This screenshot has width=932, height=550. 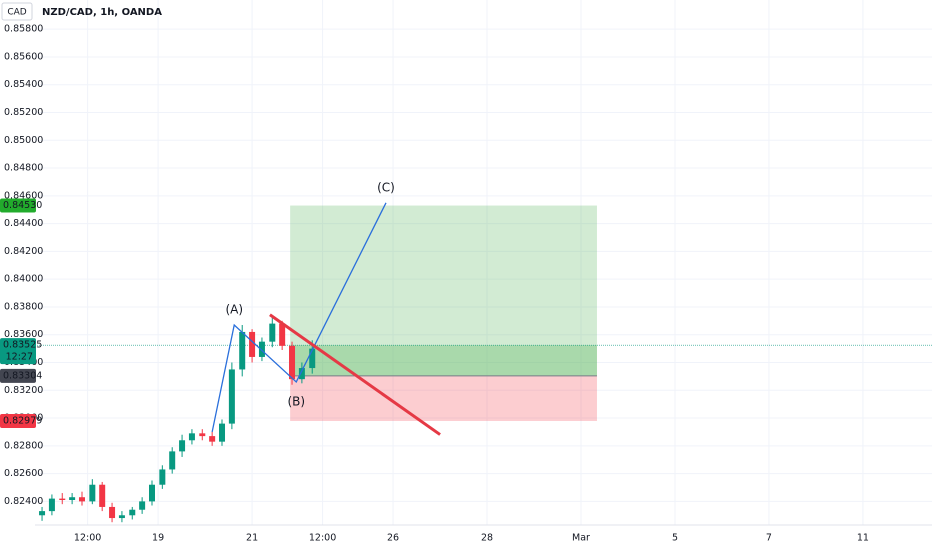 What do you see at coordinates (23, 56) in the screenshot?
I see `y-tick-label: 0.85600` at bounding box center [23, 56].